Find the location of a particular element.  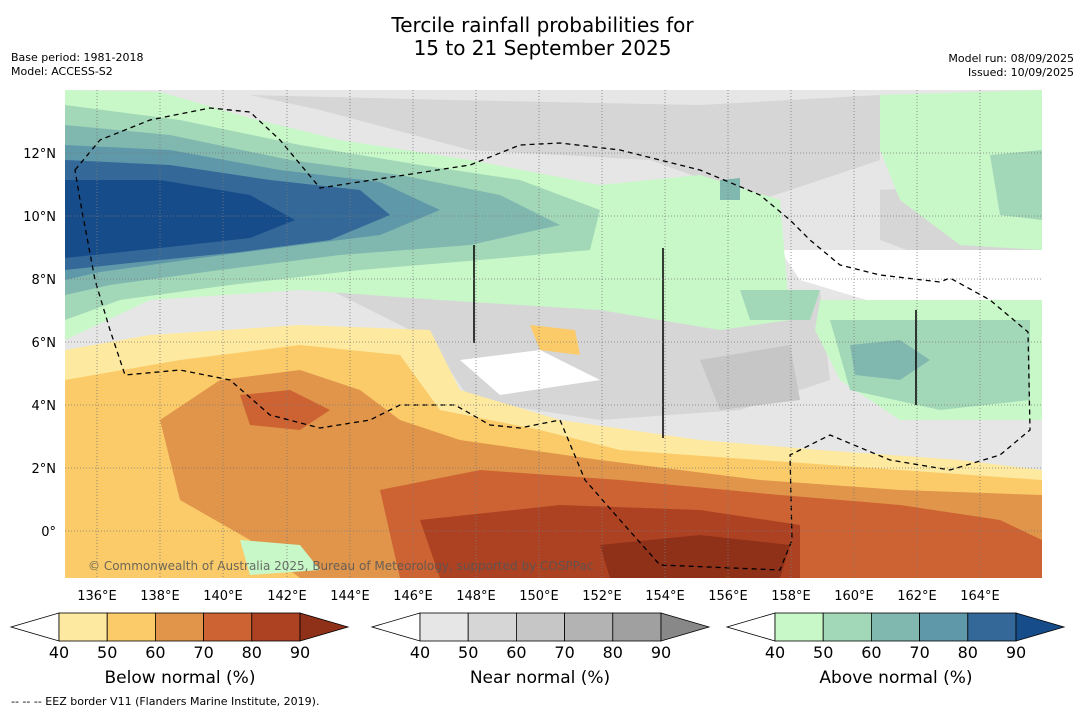

lon-label: 160°E is located at coordinates (854, 596).